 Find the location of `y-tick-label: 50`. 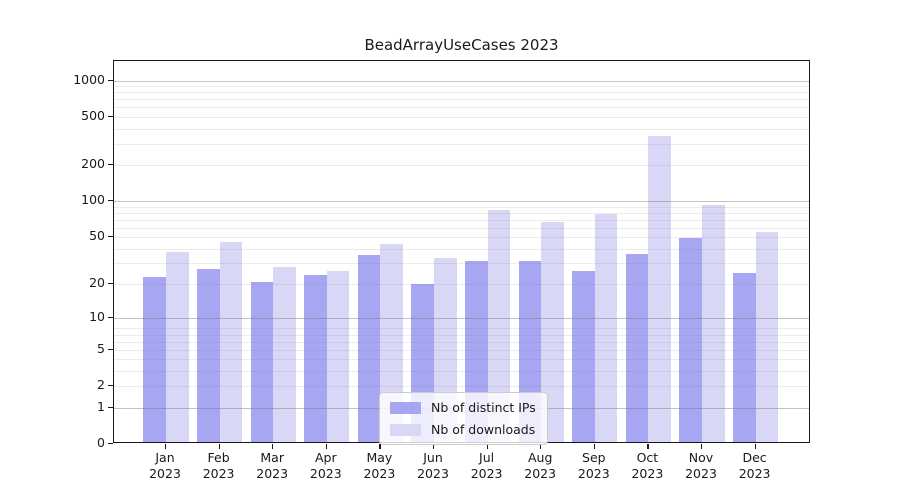

y-tick-label: 50 is located at coordinates (97, 236).